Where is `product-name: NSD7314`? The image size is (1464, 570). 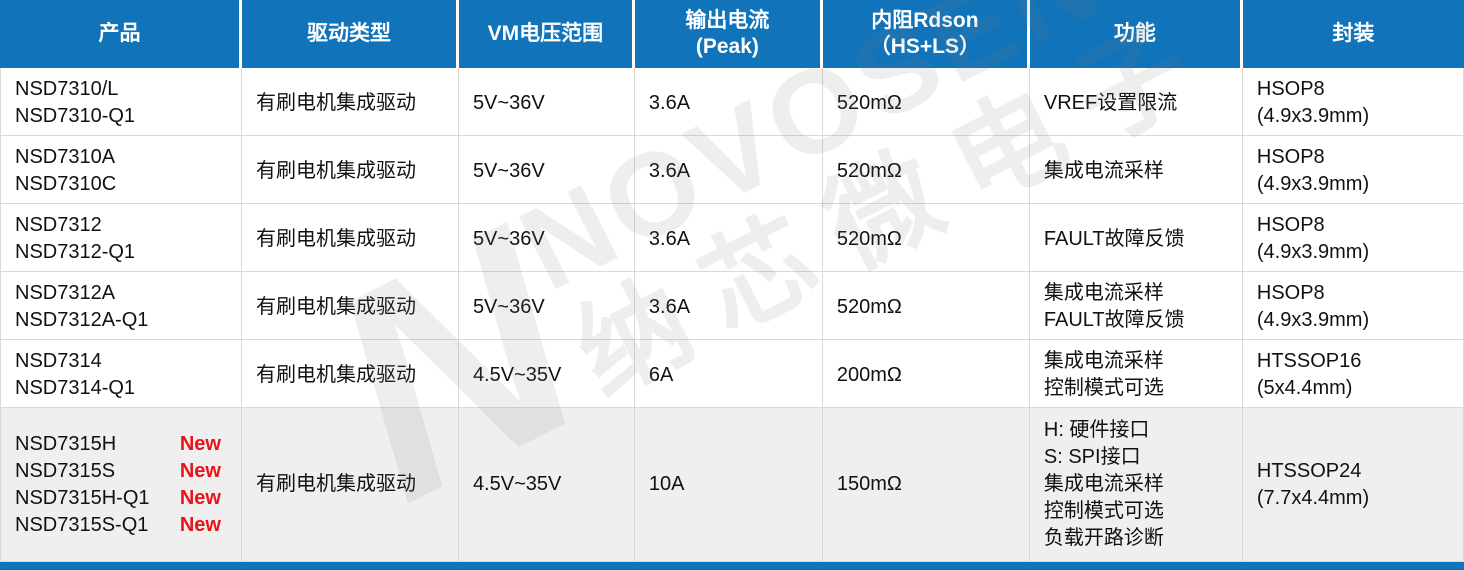
product-name: NSD7314 is located at coordinates (58, 361).